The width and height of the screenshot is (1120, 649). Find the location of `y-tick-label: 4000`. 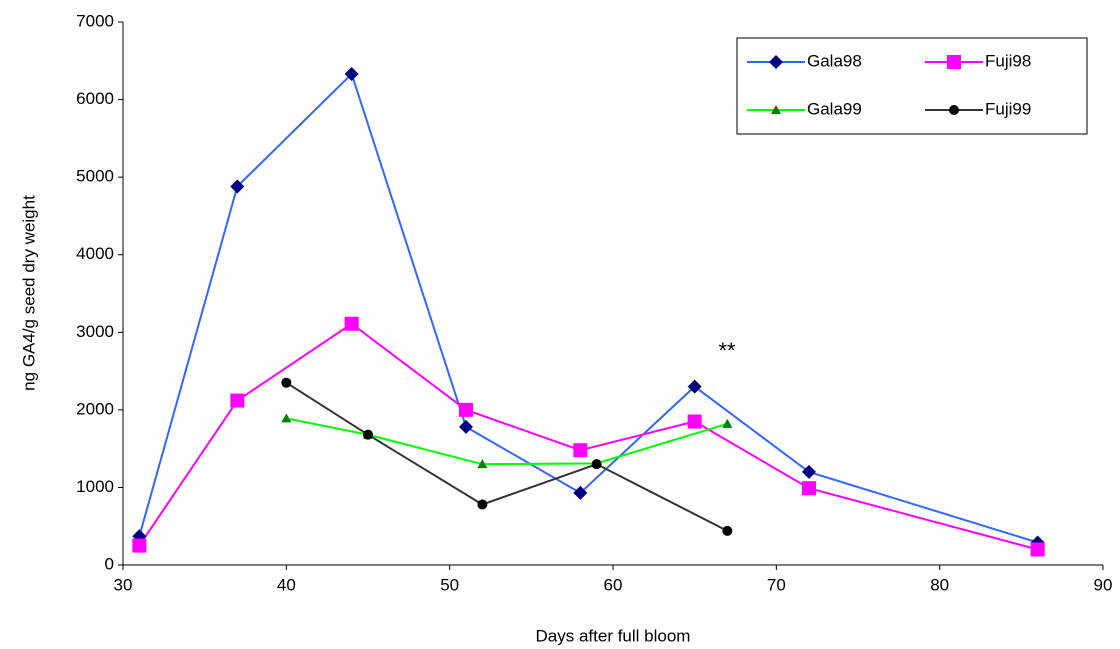

y-tick-label: 4000 is located at coordinates (95, 253).